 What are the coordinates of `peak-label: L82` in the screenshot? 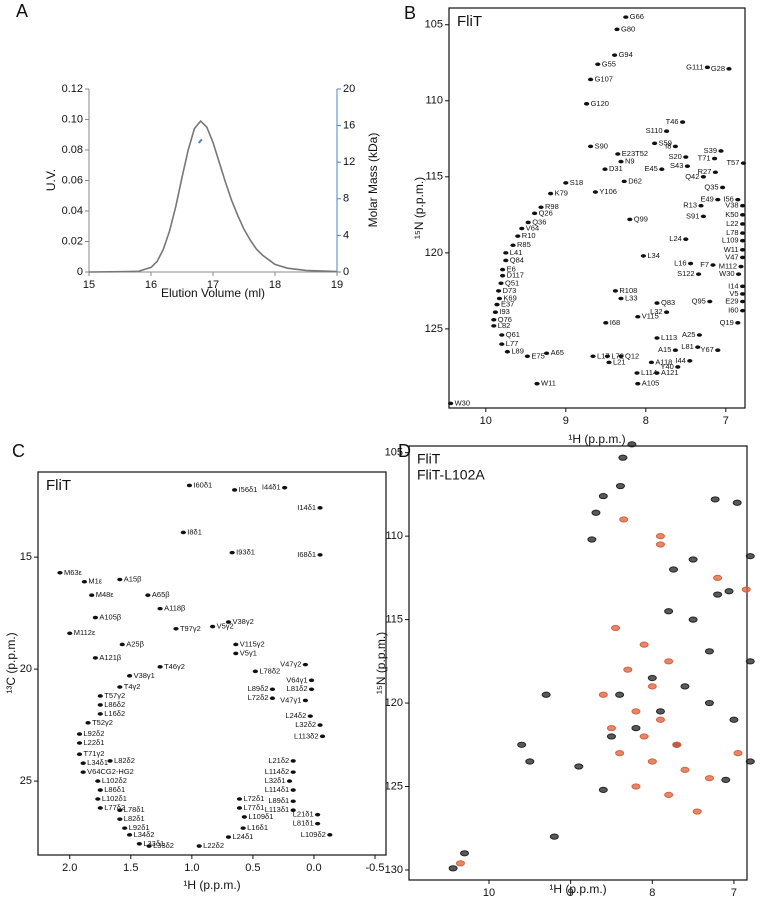 It's located at (504, 325).